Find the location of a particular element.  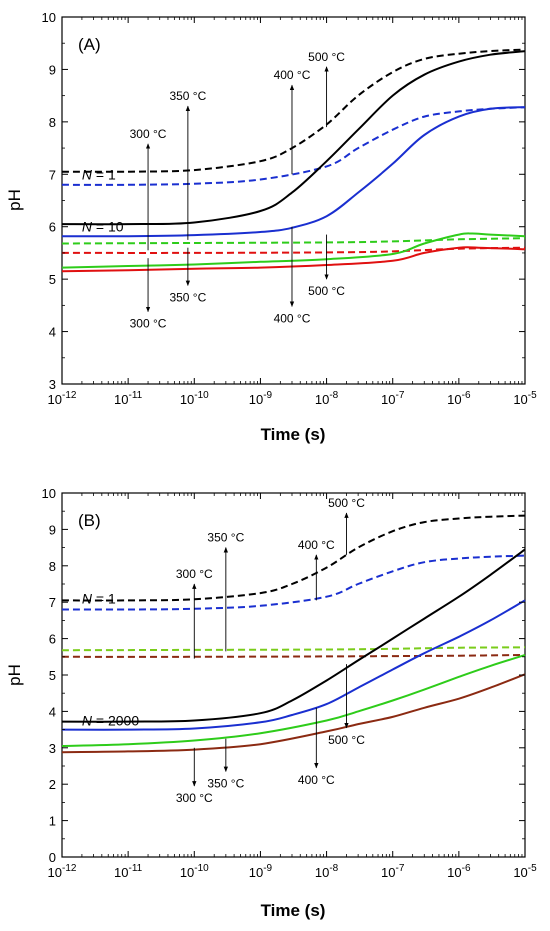

y-tick-label: 1 is located at coordinates (52, 821).